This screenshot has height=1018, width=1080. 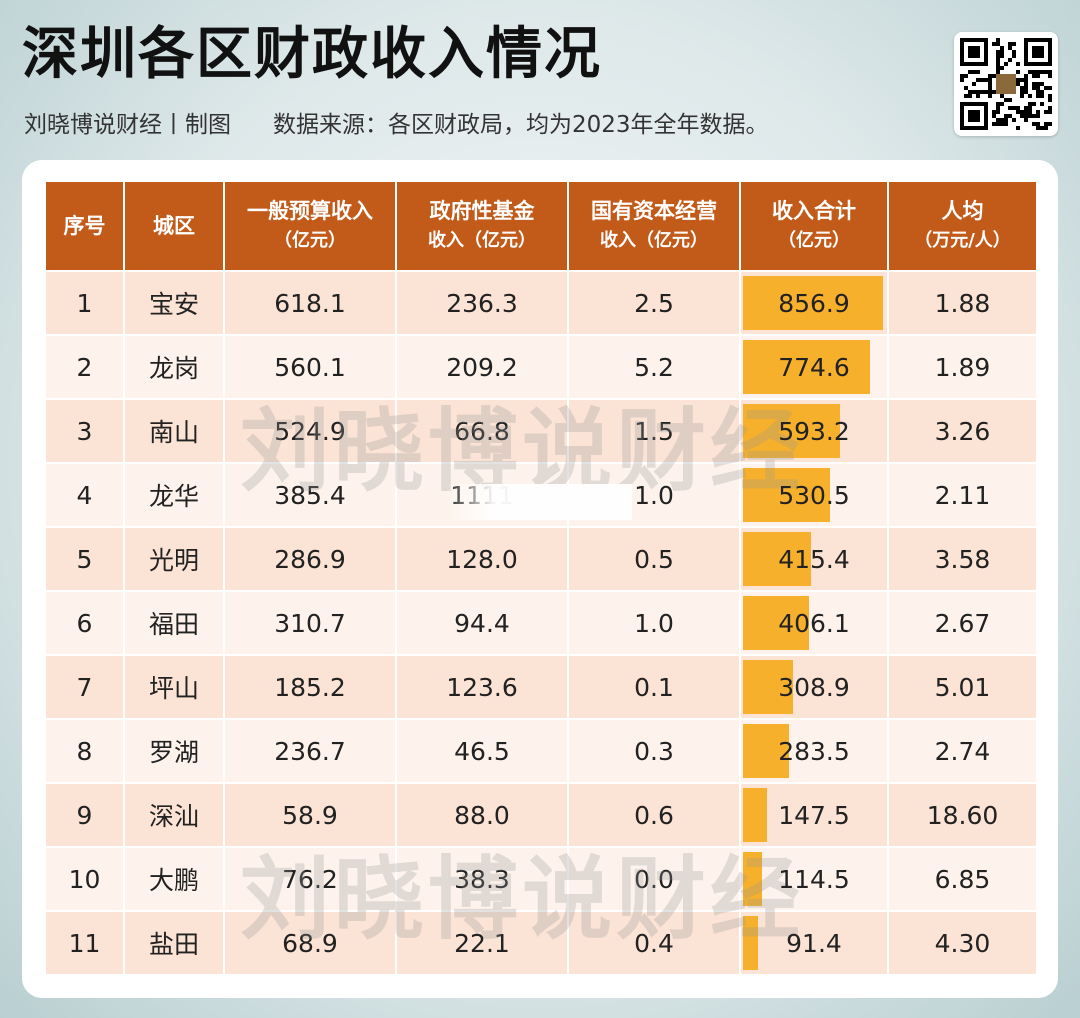 I want to click on table-row: 1 宝安 618.1 236.3 2.5 856.9 1.88, so click(x=541, y=302).